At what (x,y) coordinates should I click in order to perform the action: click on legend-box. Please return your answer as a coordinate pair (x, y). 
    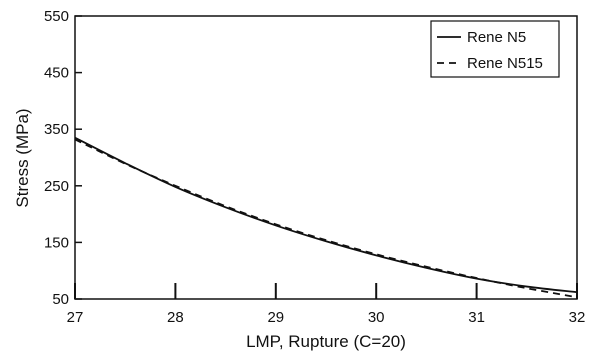
    Looking at the image, I should click on (495, 49).